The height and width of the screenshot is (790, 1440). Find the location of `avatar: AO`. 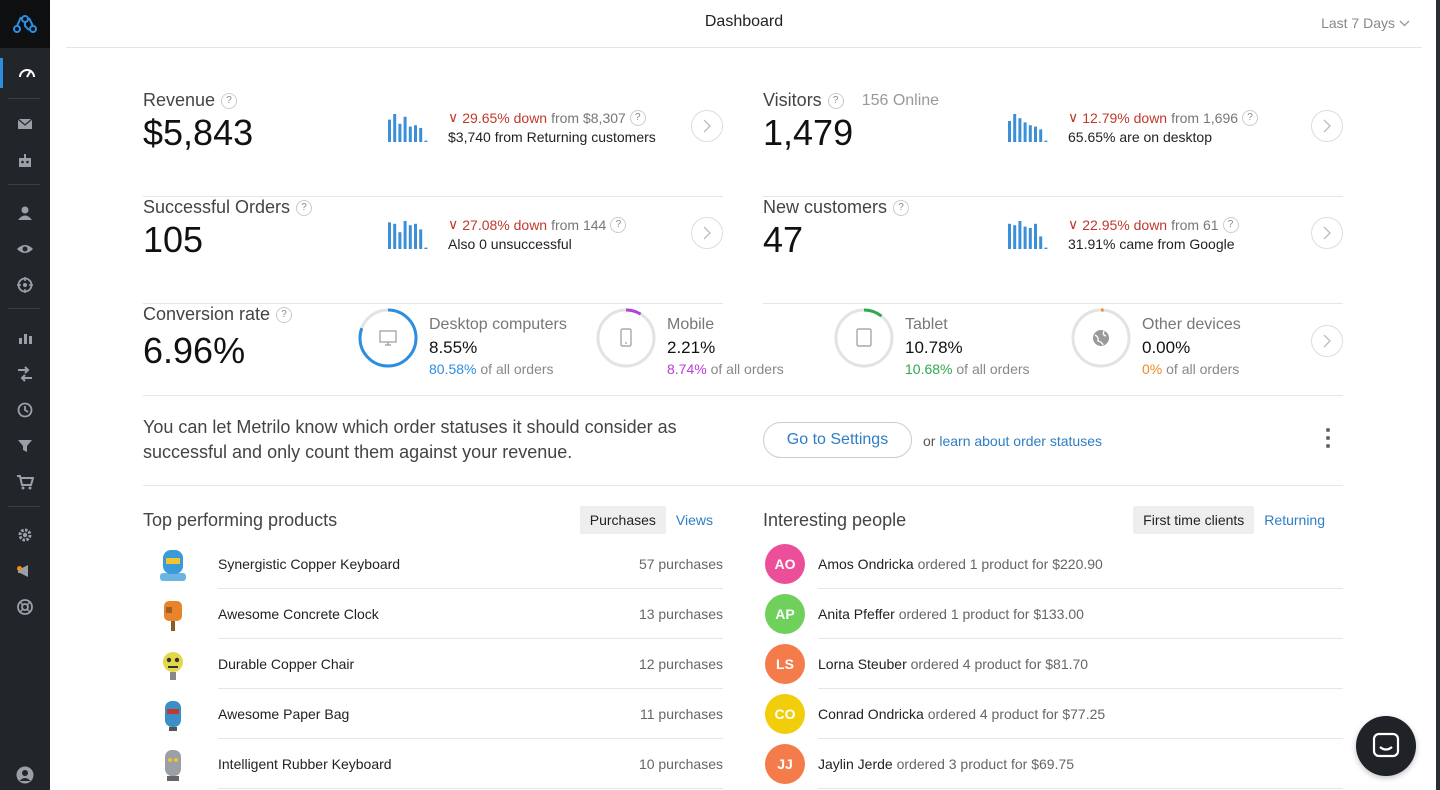

avatar: AO is located at coordinates (785, 564).